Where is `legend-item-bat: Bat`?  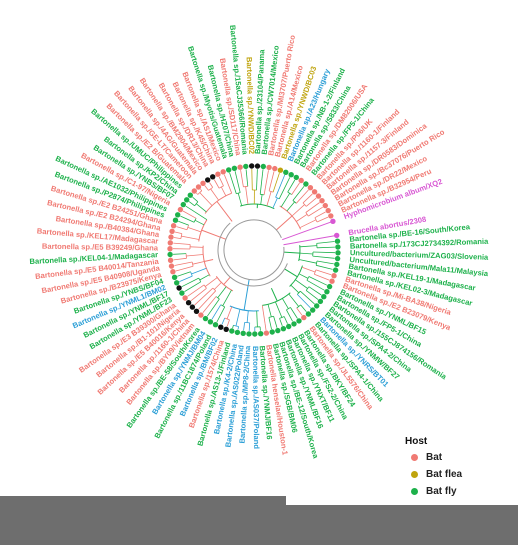
legend-item-bat: Bat is located at coordinates (455, 457).